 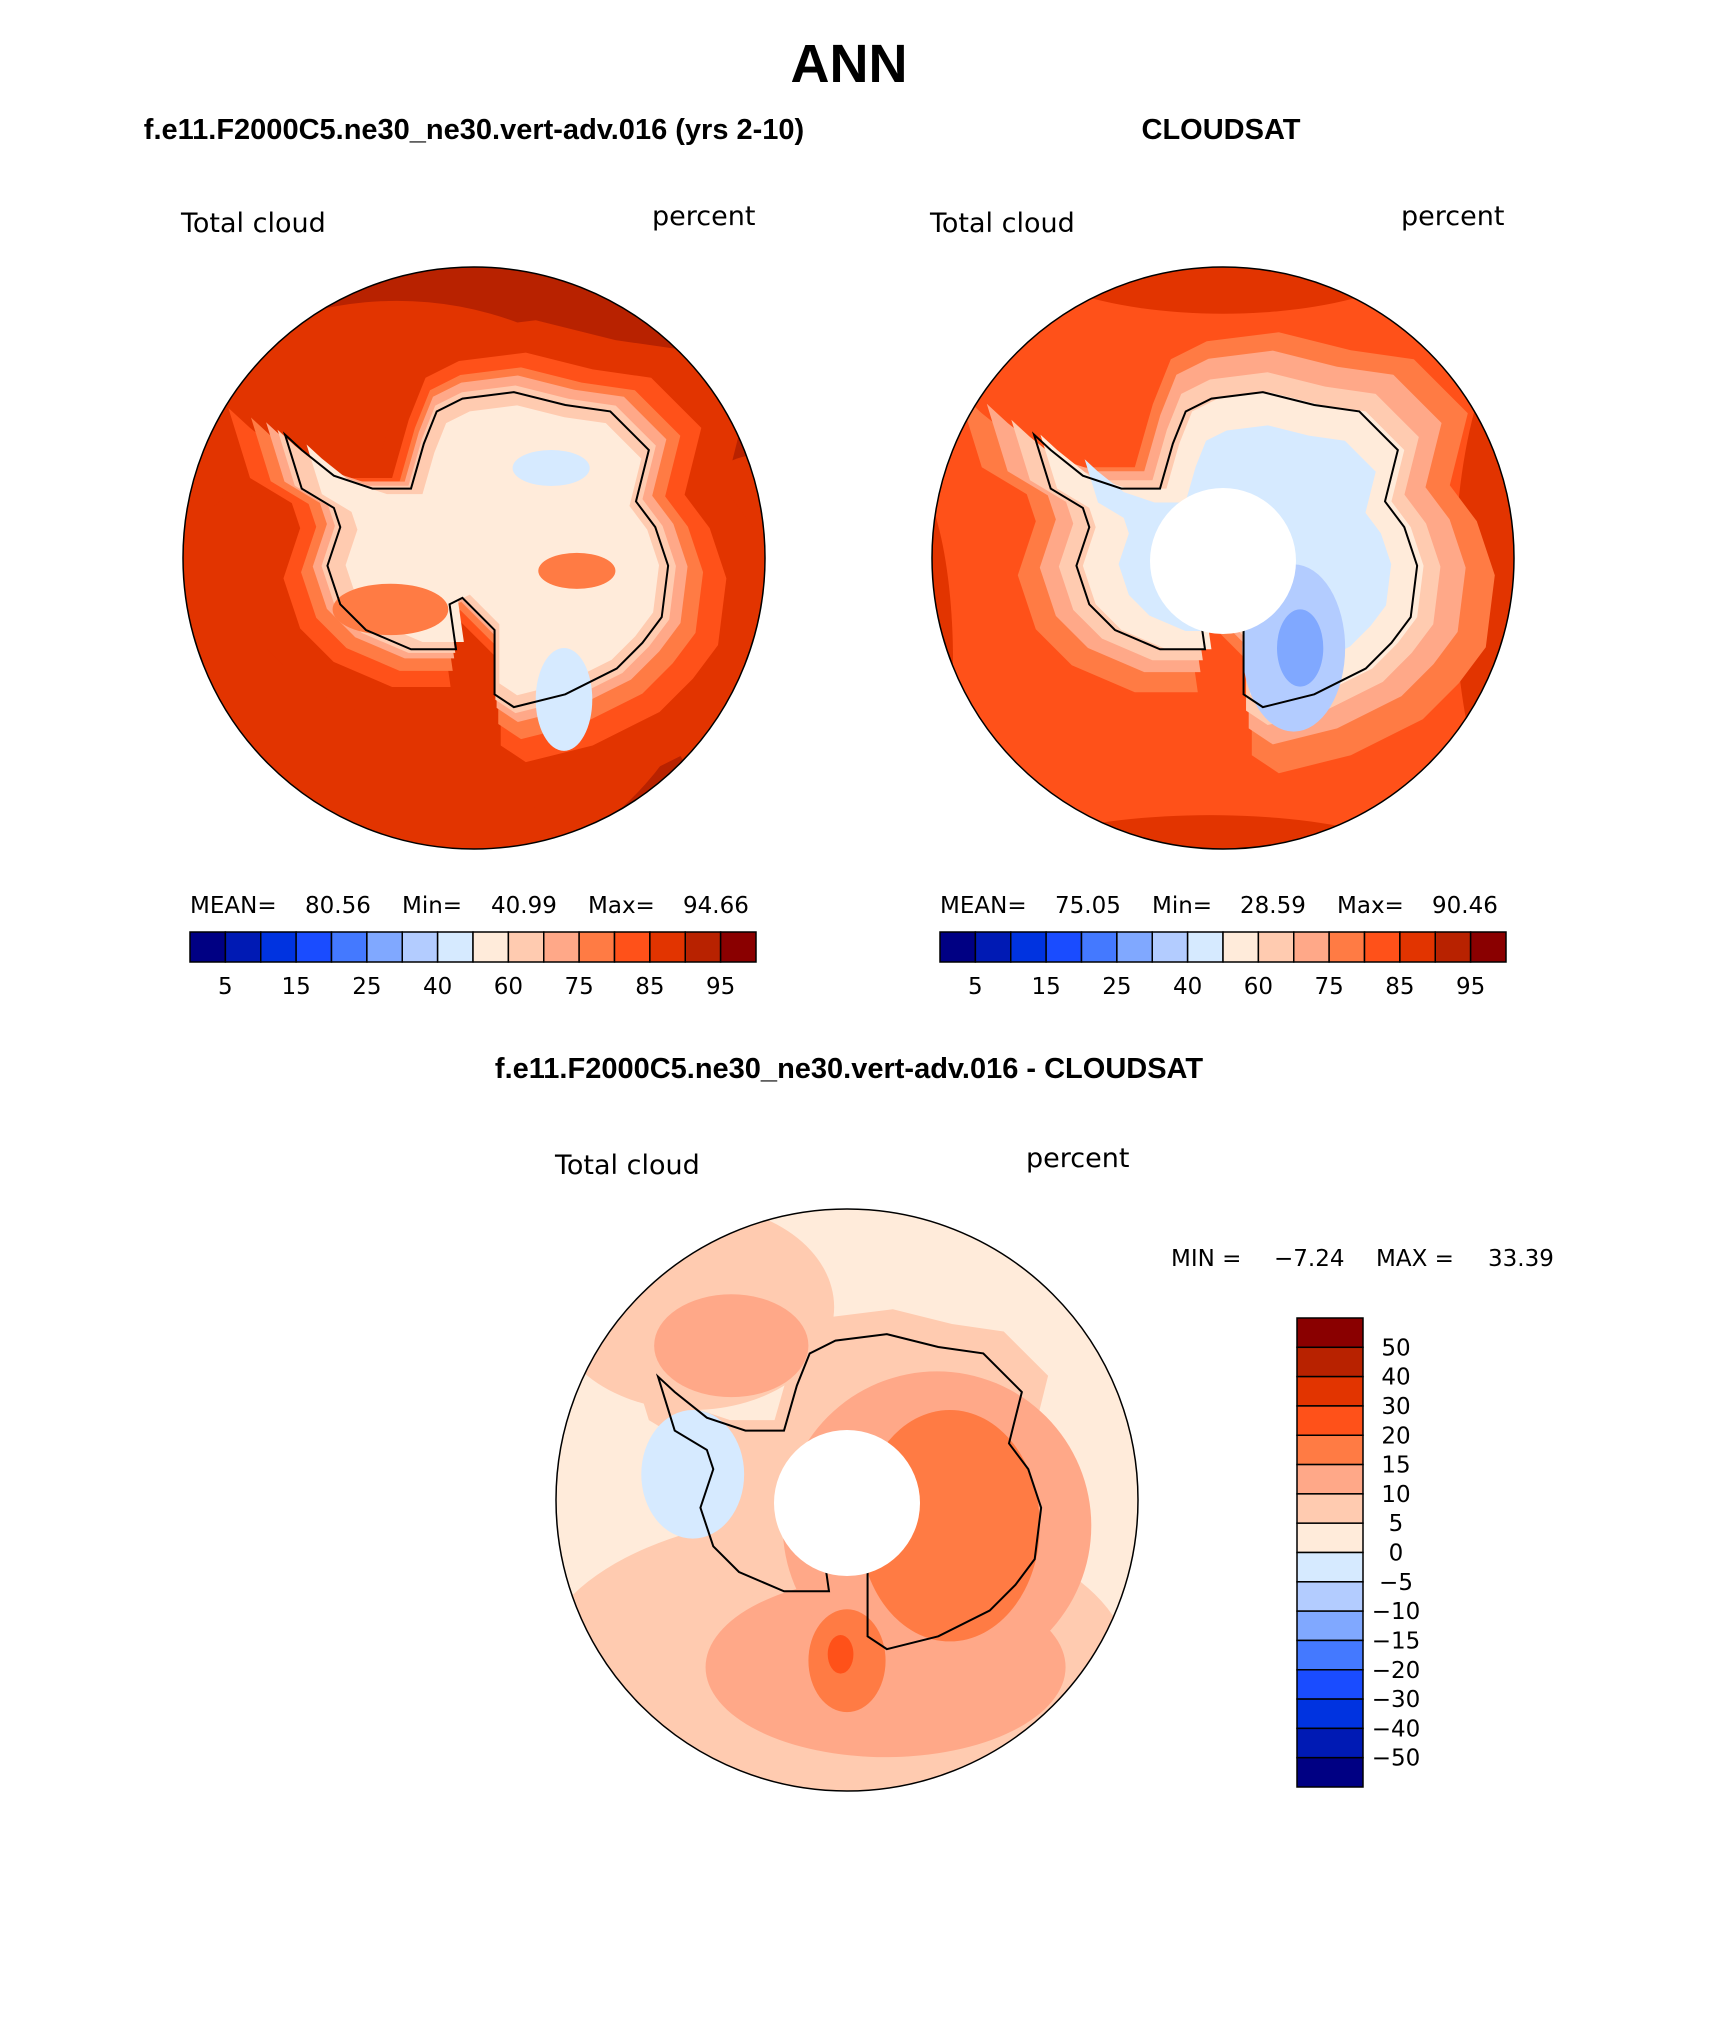 I want to click on panel3-map, so click(x=806, y=1500).